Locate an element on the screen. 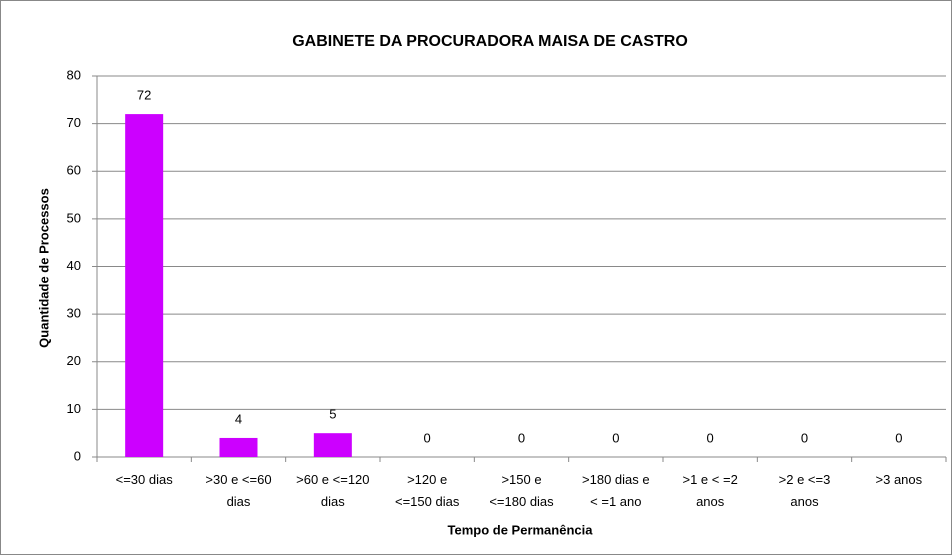 The height and width of the screenshot is (555, 952). x-tick-label: >60 e <=120 dias is located at coordinates (332, 490).